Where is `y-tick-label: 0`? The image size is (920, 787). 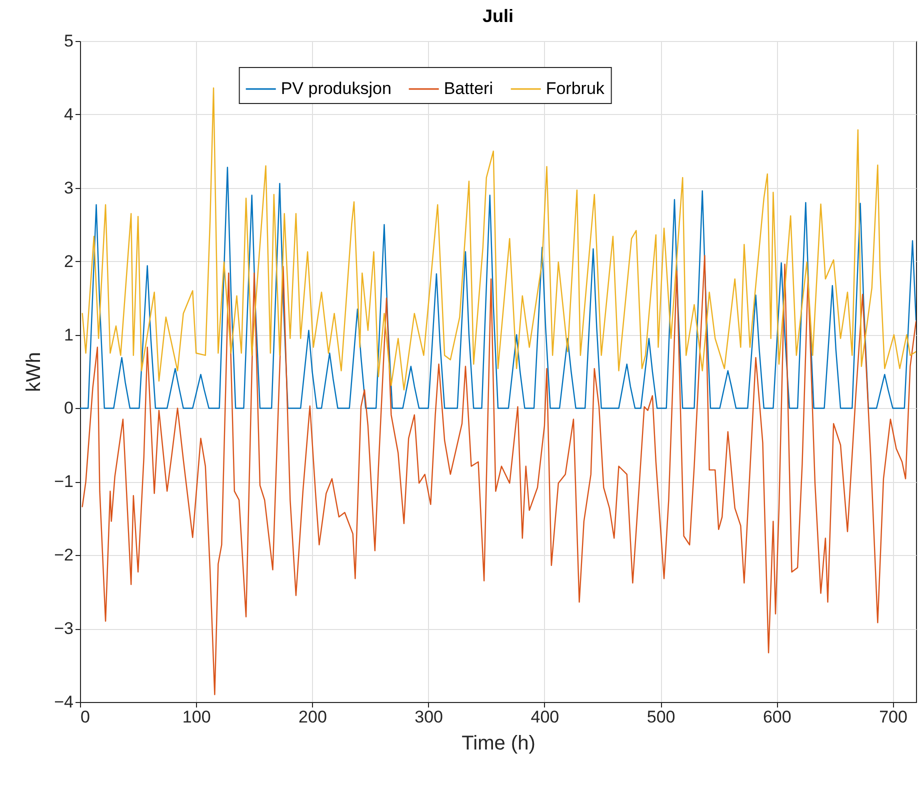 y-tick-label: 0 is located at coordinates (69, 408).